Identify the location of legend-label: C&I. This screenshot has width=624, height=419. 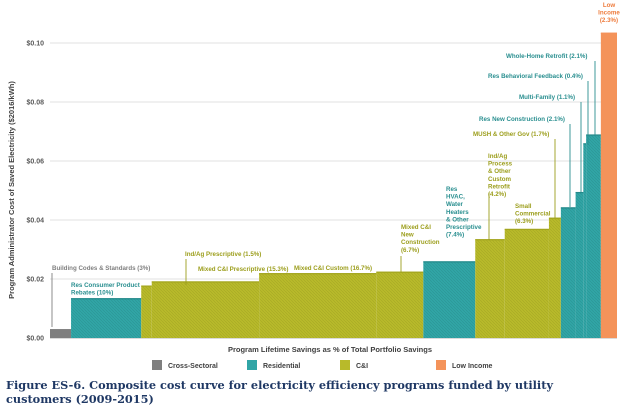
(362, 366).